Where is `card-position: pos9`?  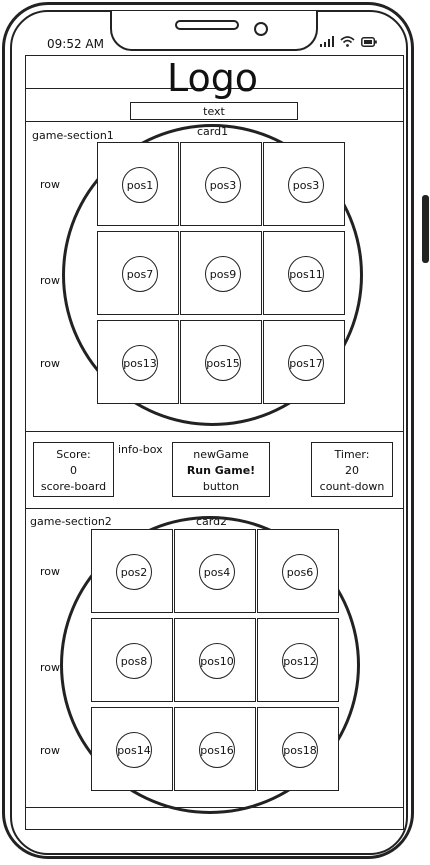 card-position: pos9 is located at coordinates (223, 274).